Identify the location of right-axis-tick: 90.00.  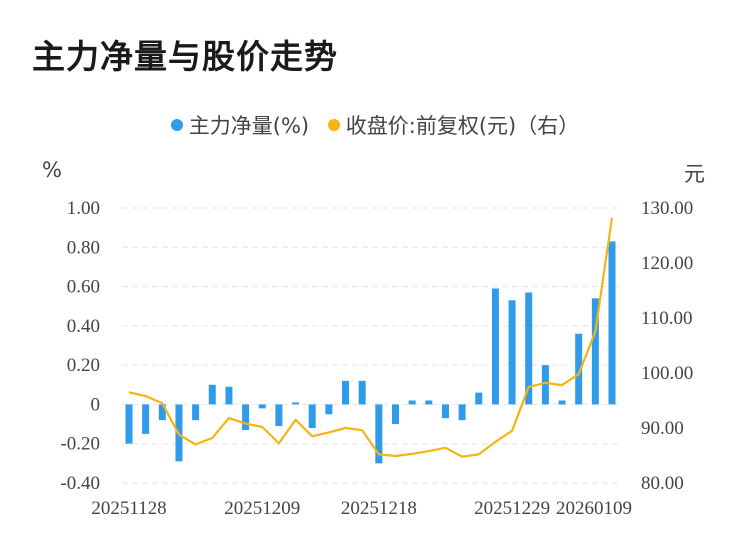
(662, 428).